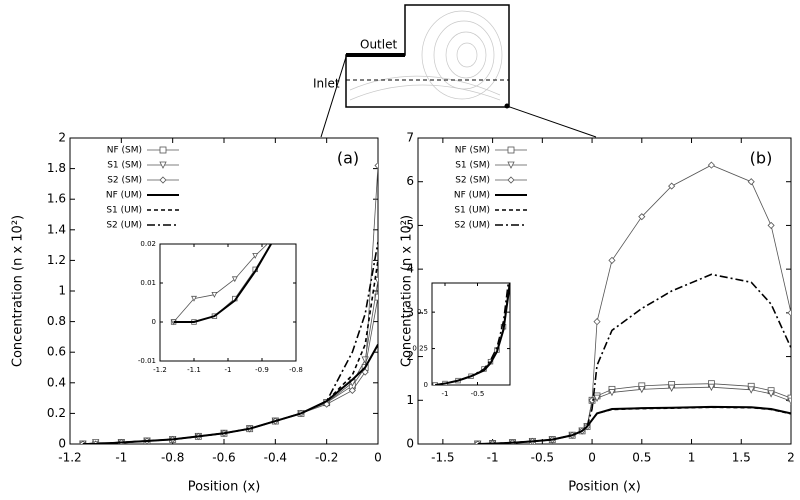  I want to click on panel-label: (a), so click(348, 158).